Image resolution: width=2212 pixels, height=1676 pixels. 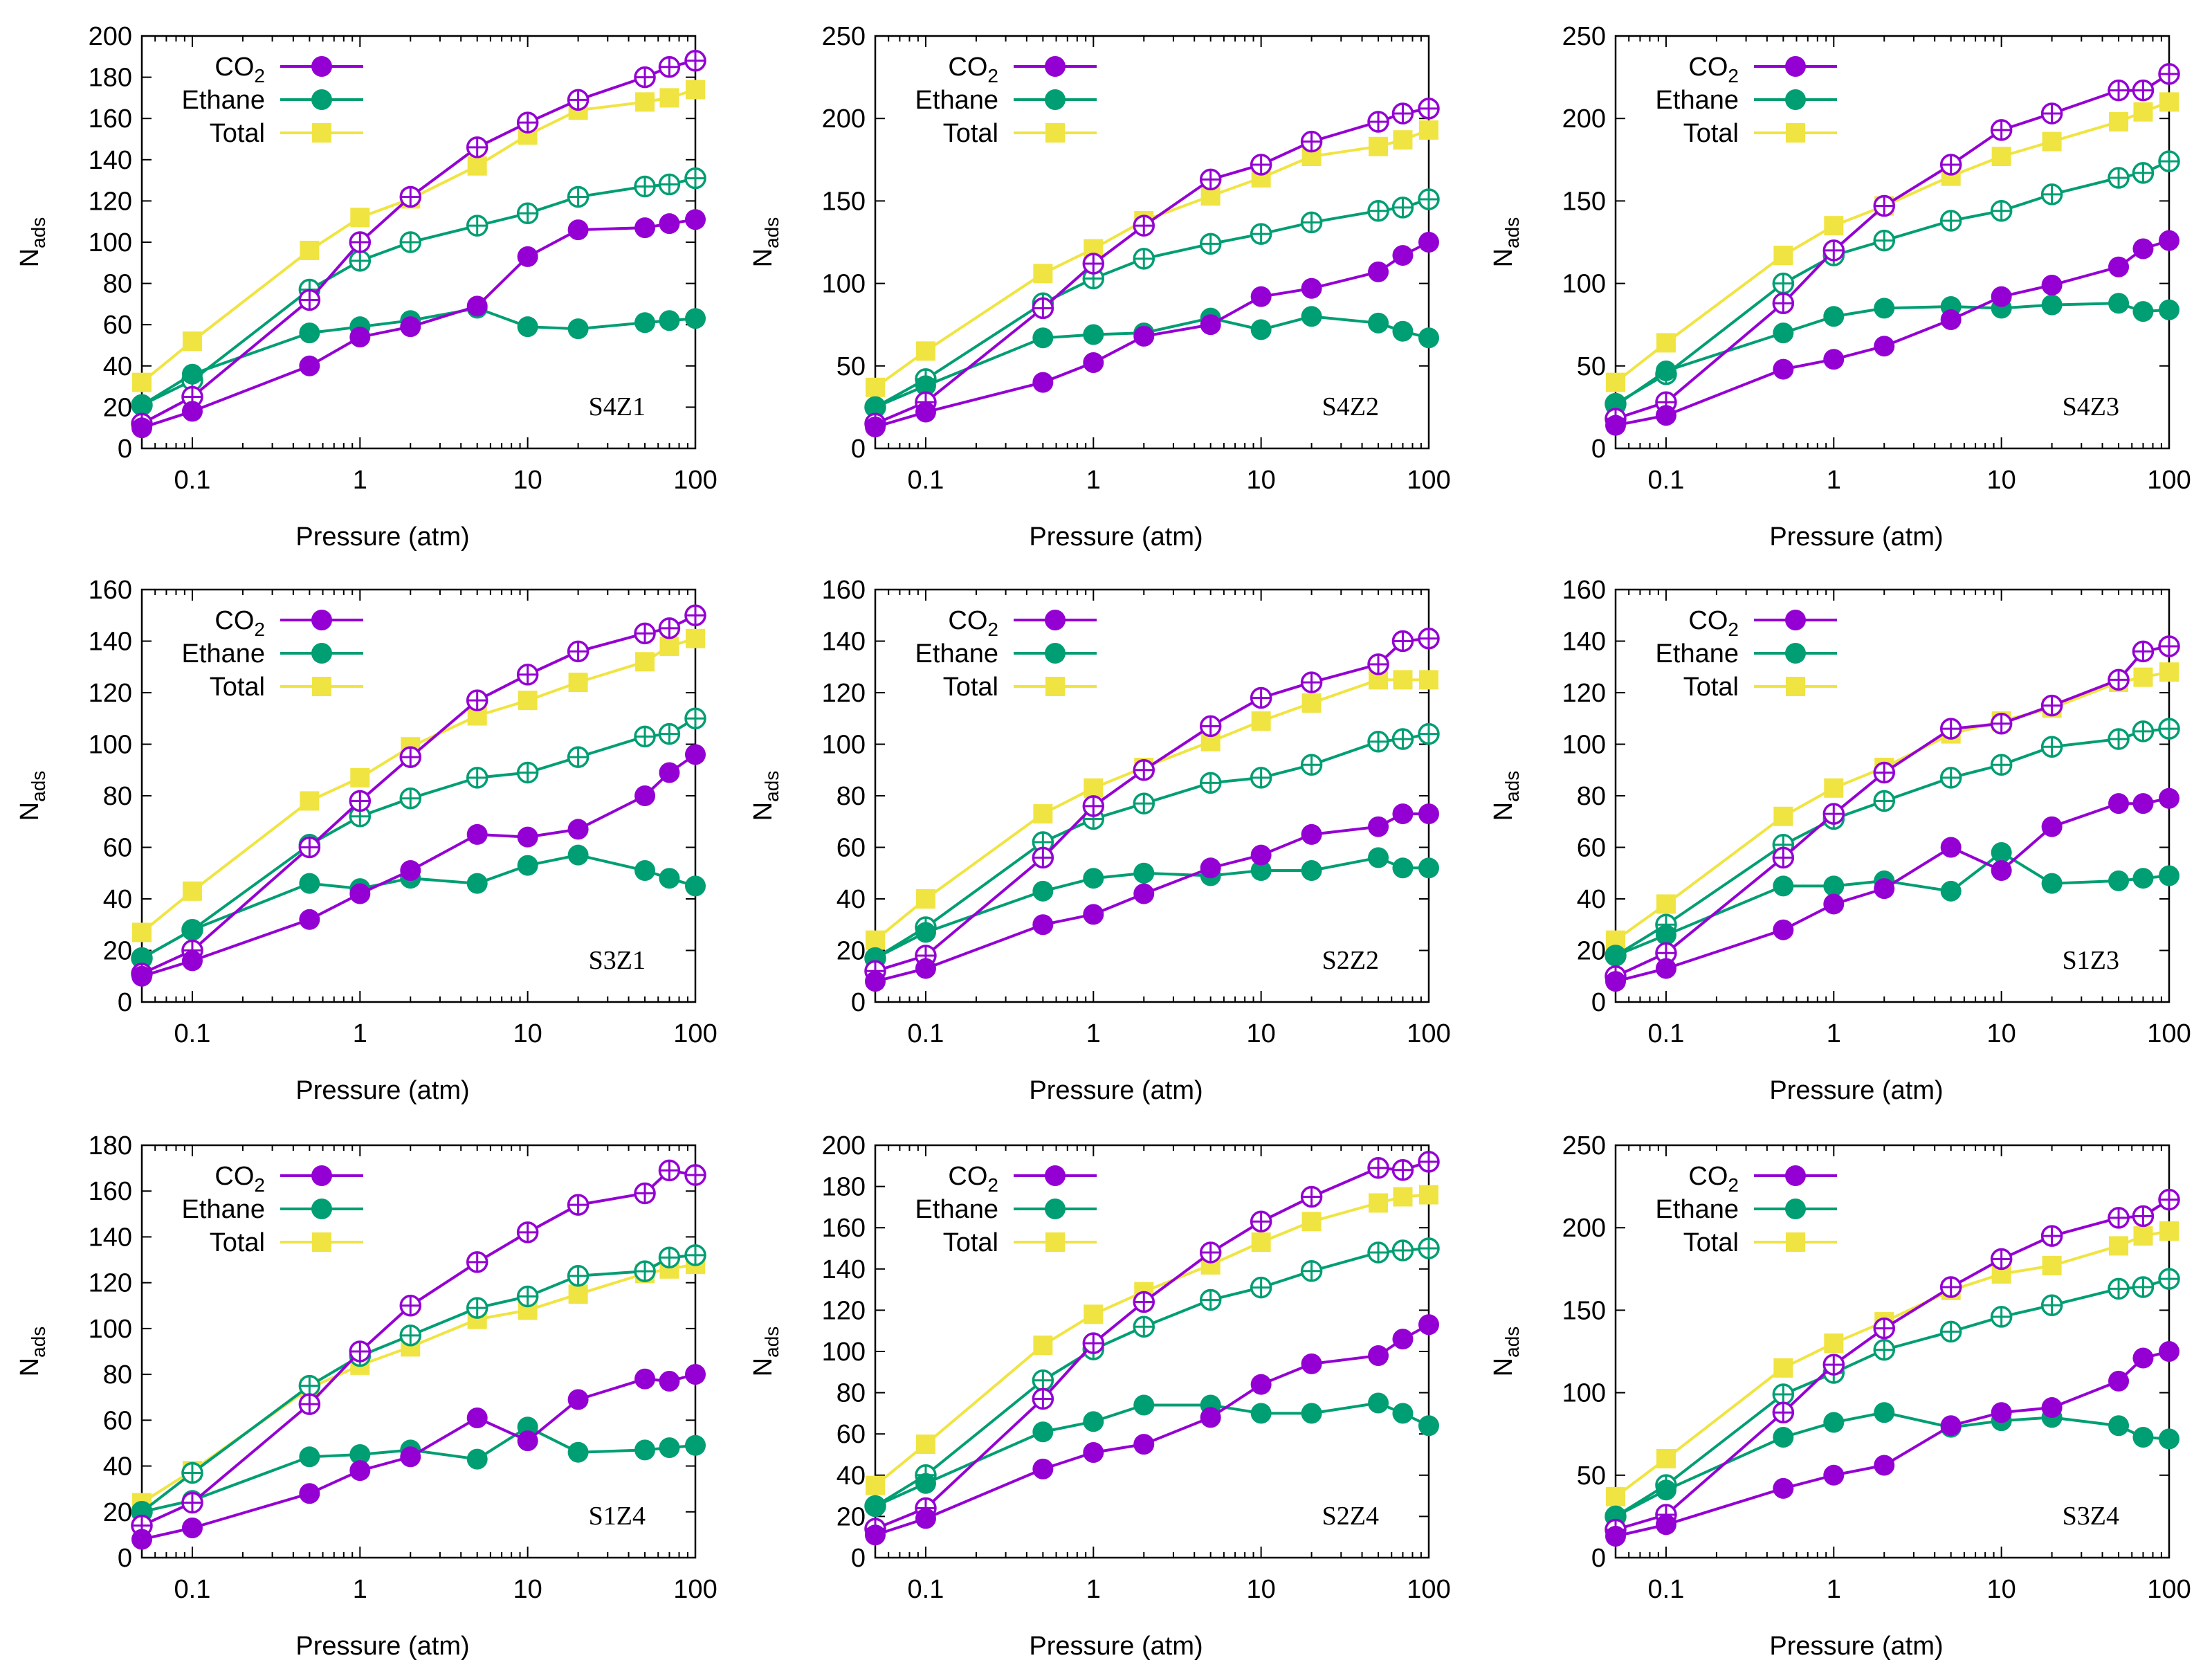 I want to click on series-ethane-filled-, so click(x=1892, y=904).